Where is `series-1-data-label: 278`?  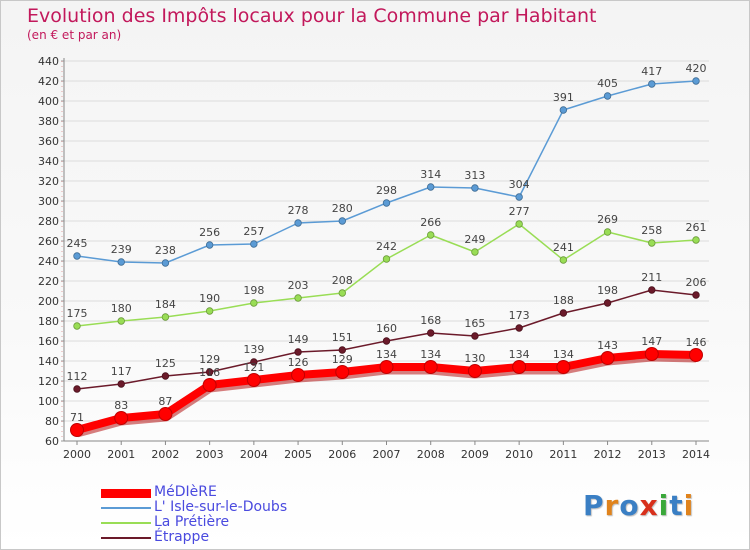
series-1-data-label: 278 is located at coordinates (298, 210).